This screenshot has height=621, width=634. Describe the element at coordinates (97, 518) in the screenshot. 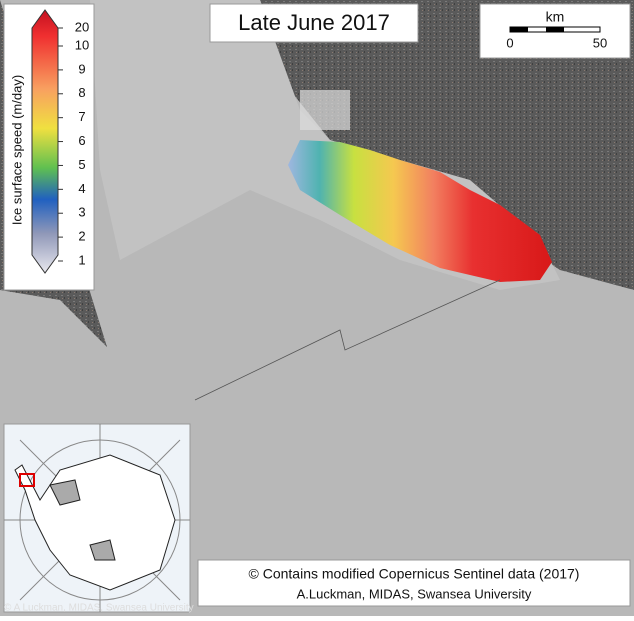

I see `inset-map` at that location.